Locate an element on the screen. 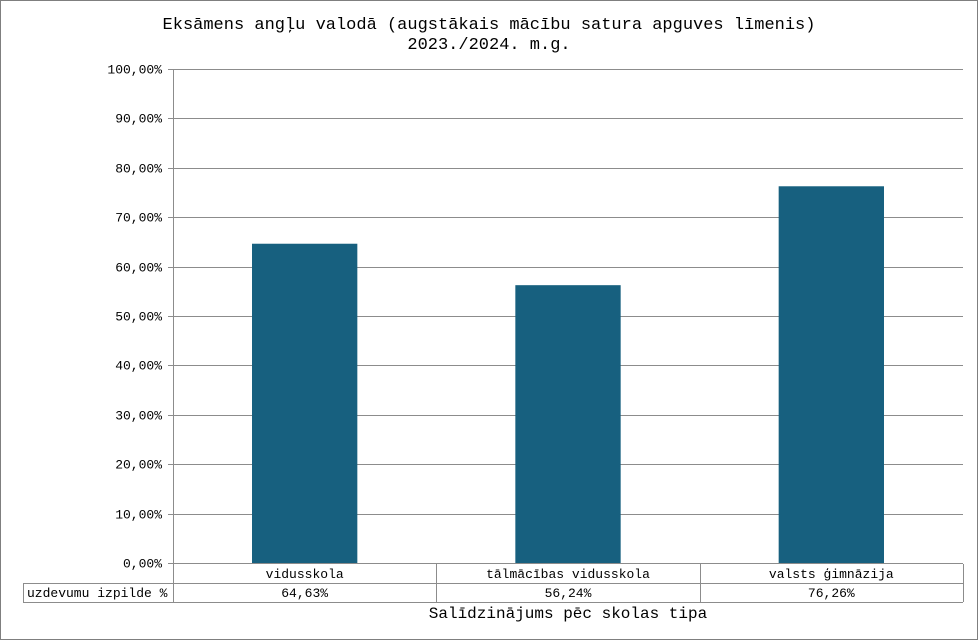 Image resolution: width=978 pixels, height=640 pixels. y-tick-label: 100,00% is located at coordinates (134, 70).